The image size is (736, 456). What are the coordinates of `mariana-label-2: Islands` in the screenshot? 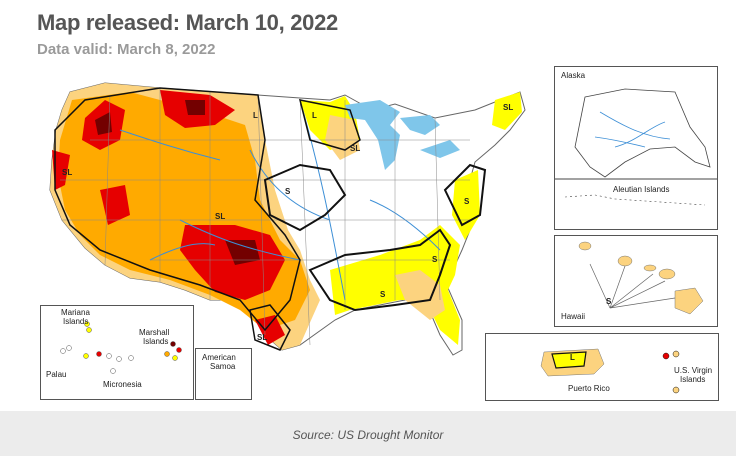 It's located at (76, 321).